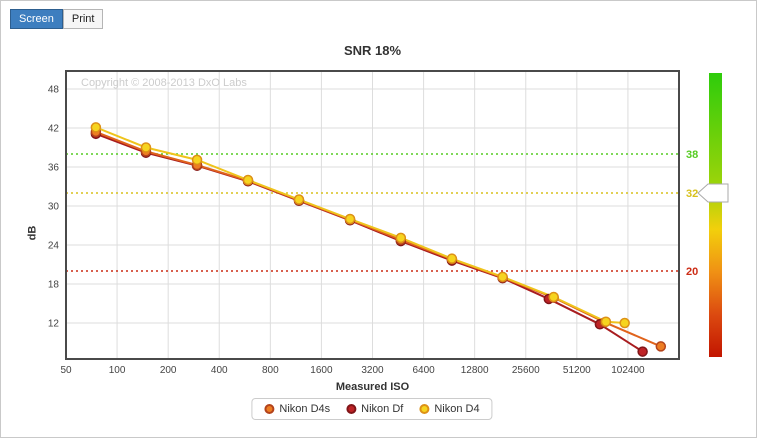 This screenshot has width=757, height=438. Describe the element at coordinates (66, 370) in the screenshot. I see `x-tick-label: 50` at that location.